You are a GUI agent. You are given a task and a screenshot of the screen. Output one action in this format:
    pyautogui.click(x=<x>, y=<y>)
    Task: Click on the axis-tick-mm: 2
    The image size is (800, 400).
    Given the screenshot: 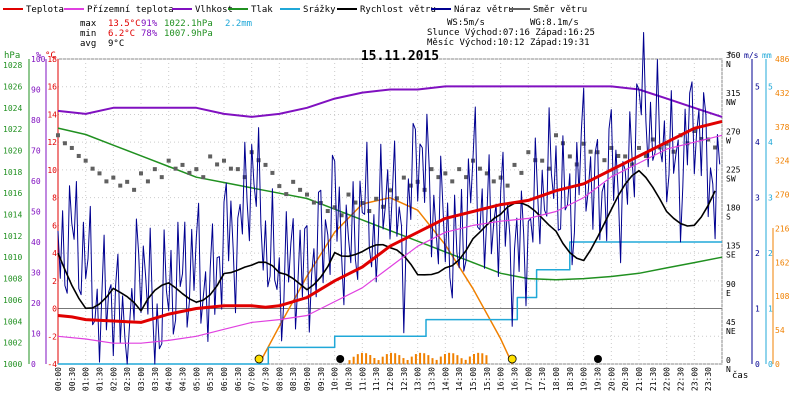 What is the action you would take?
    pyautogui.click(x=770, y=253)
    